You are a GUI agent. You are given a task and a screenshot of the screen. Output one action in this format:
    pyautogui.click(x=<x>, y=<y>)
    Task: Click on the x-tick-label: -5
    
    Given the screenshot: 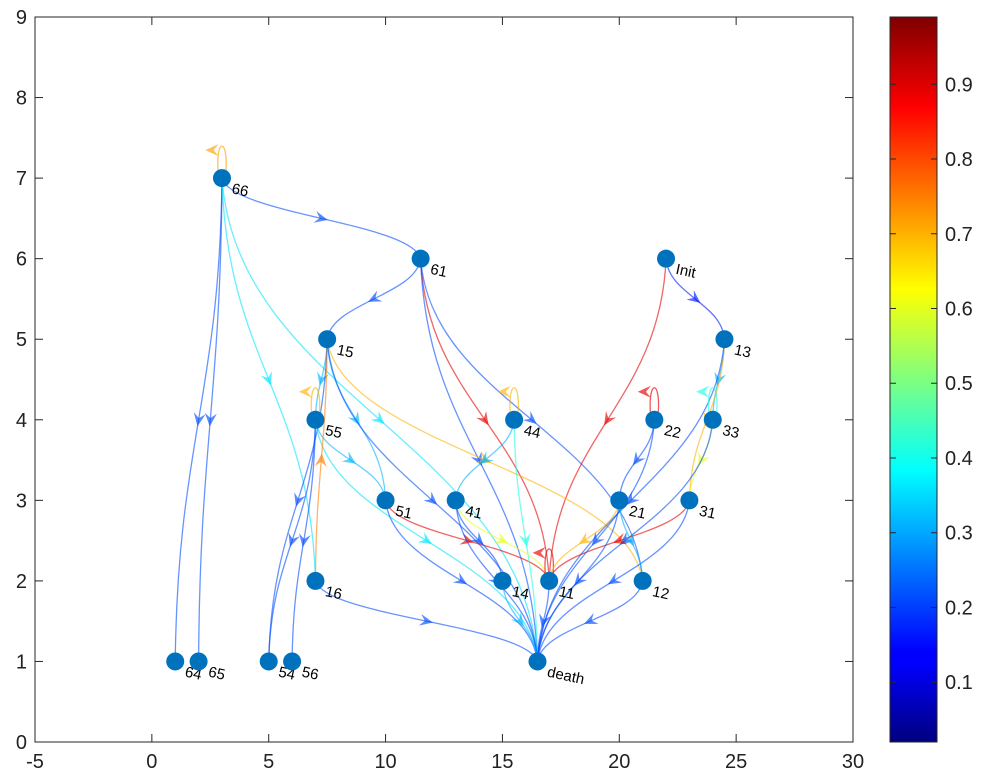 What is the action you would take?
    pyautogui.click(x=35, y=762)
    